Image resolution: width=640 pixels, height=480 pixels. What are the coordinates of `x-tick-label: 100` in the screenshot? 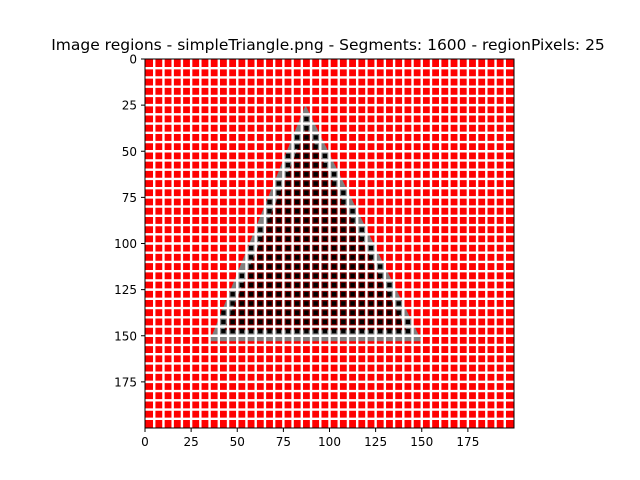 It's located at (329, 442).